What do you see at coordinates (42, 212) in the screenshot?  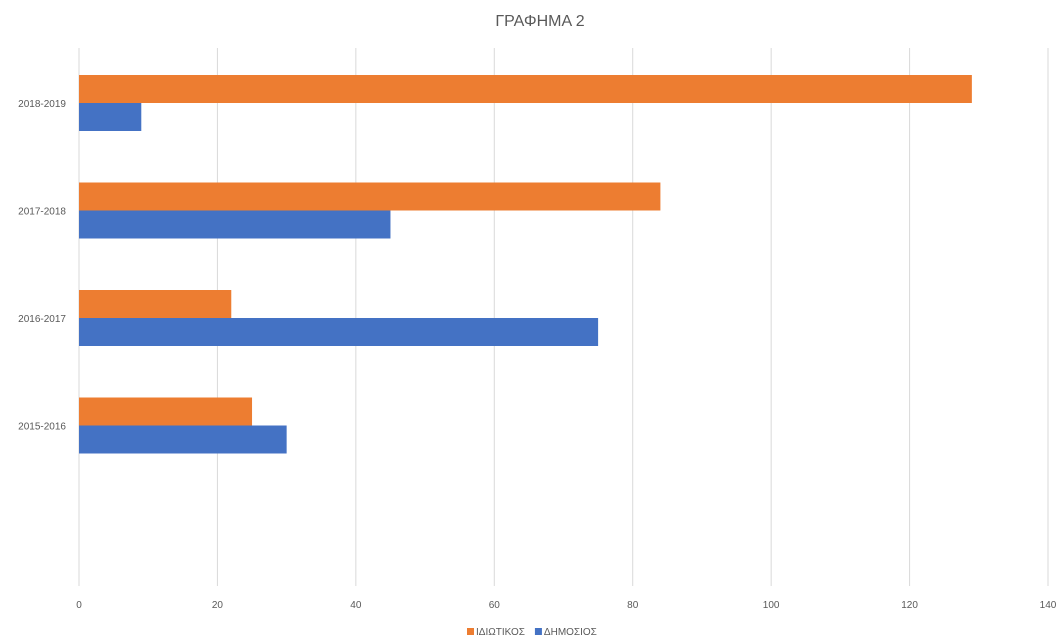 I see `category-label: 2017-2018` at bounding box center [42, 212].